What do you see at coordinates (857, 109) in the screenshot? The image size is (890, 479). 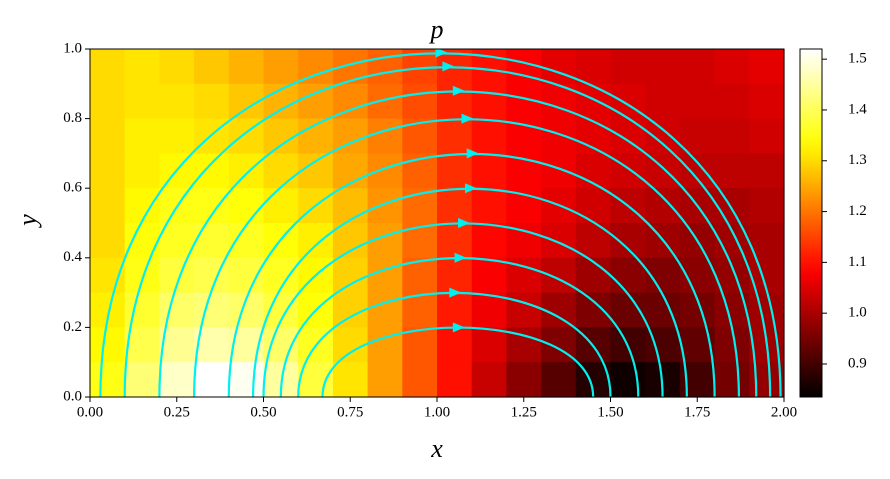 I see `colorbar-tick-label: 1.4` at bounding box center [857, 109].